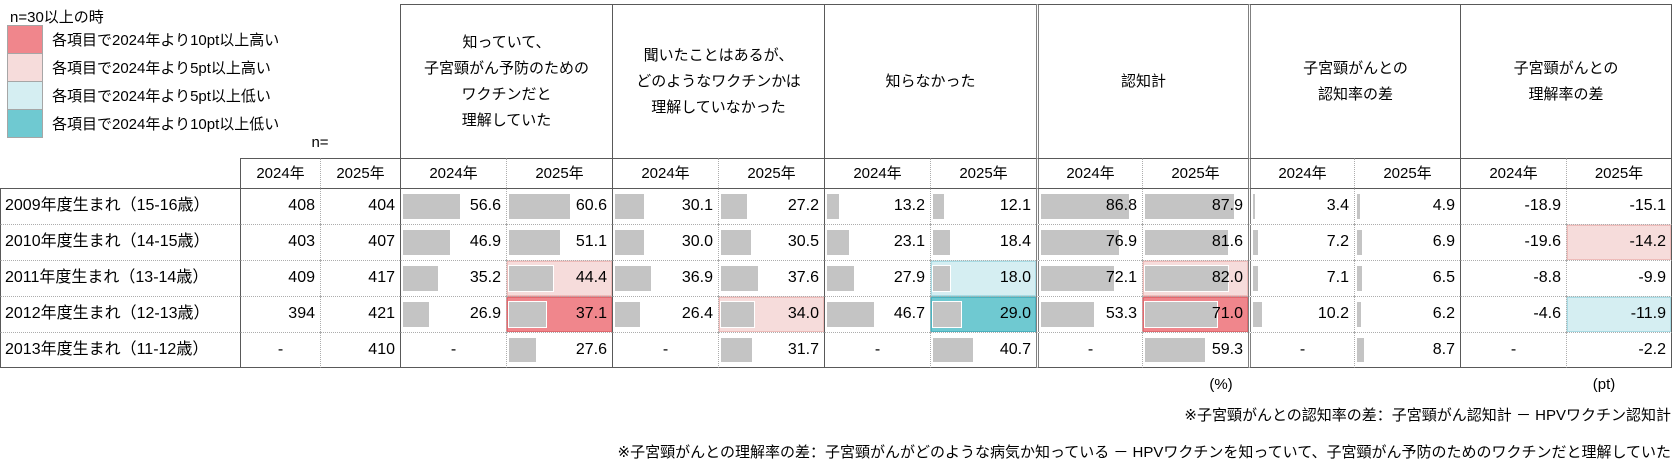 The height and width of the screenshot is (467, 1674). Describe the element at coordinates (591, 313) in the screenshot. I see `value-text: 37.1` at that location.